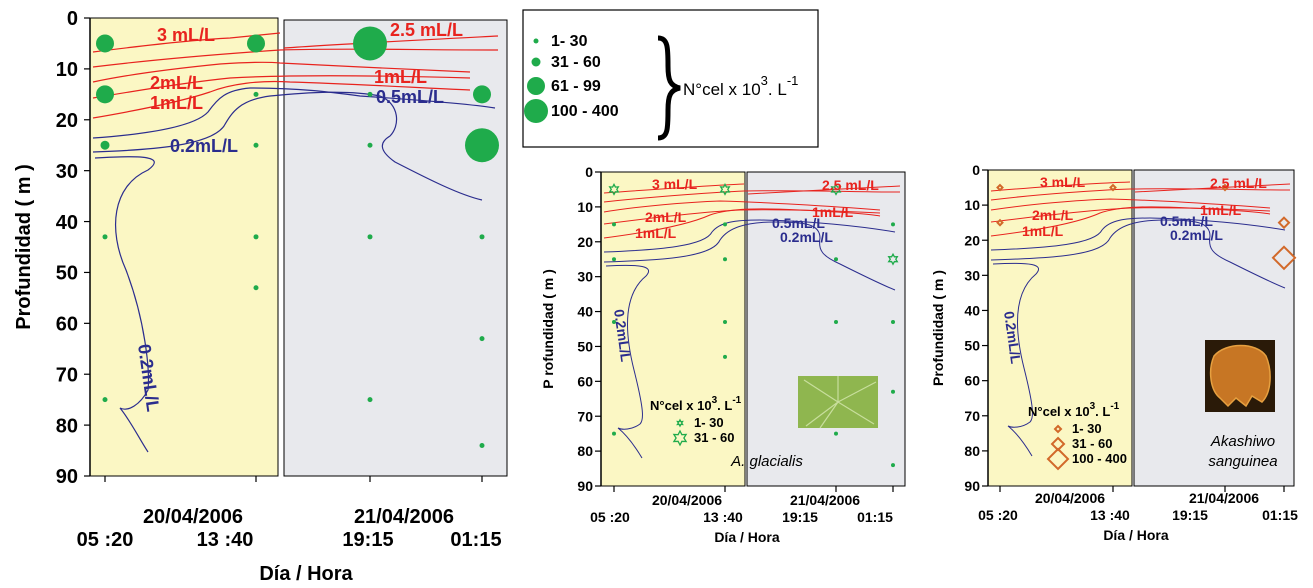 The width and height of the screenshot is (1313, 588). I want to click on legend-unit-exp2: -1, so click(793, 80).